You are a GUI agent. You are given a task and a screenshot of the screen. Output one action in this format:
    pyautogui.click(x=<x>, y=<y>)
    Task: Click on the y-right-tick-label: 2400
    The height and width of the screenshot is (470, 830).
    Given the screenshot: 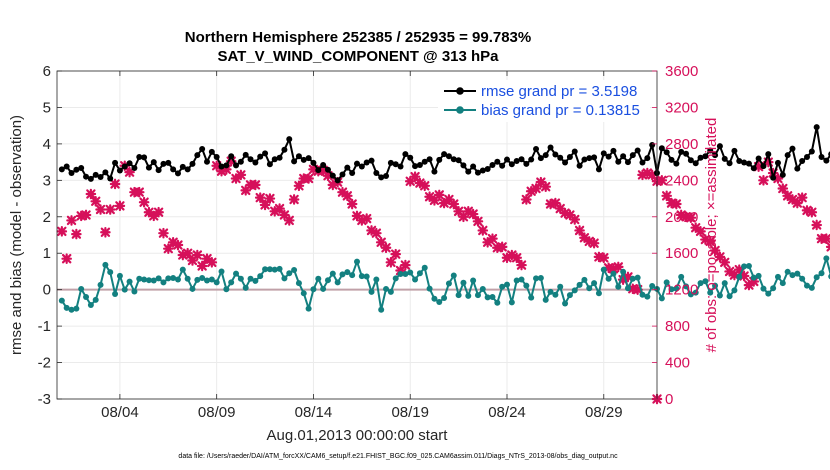 What is the action you would take?
    pyautogui.click(x=681, y=180)
    